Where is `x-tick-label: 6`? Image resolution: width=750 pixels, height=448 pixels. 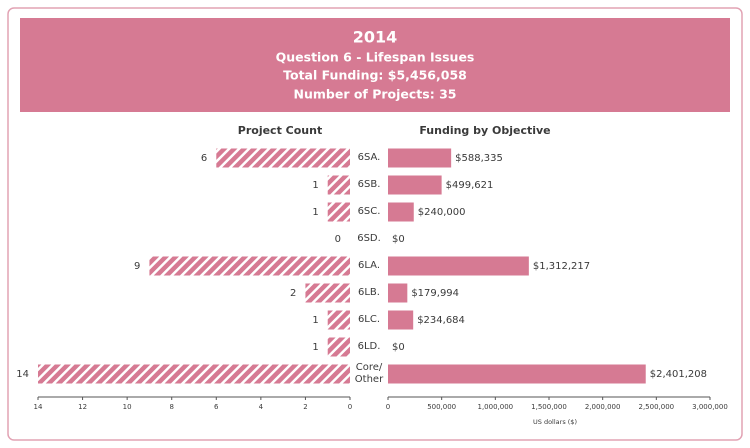 x-tick-label: 6 is located at coordinates (216, 407).